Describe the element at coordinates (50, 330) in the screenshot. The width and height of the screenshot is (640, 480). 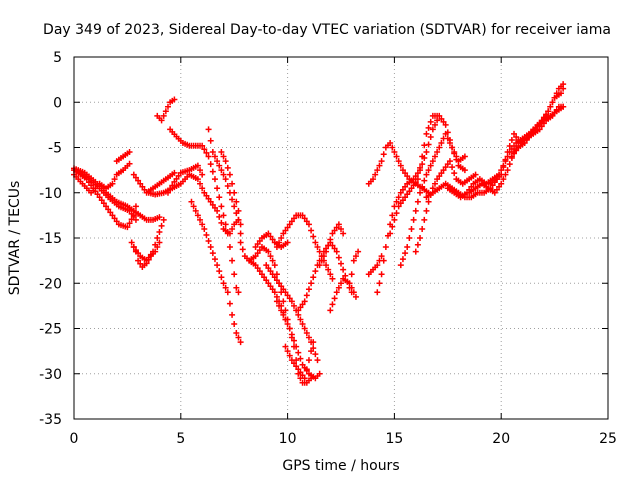
I see `y-tick-label: -25` at that location.